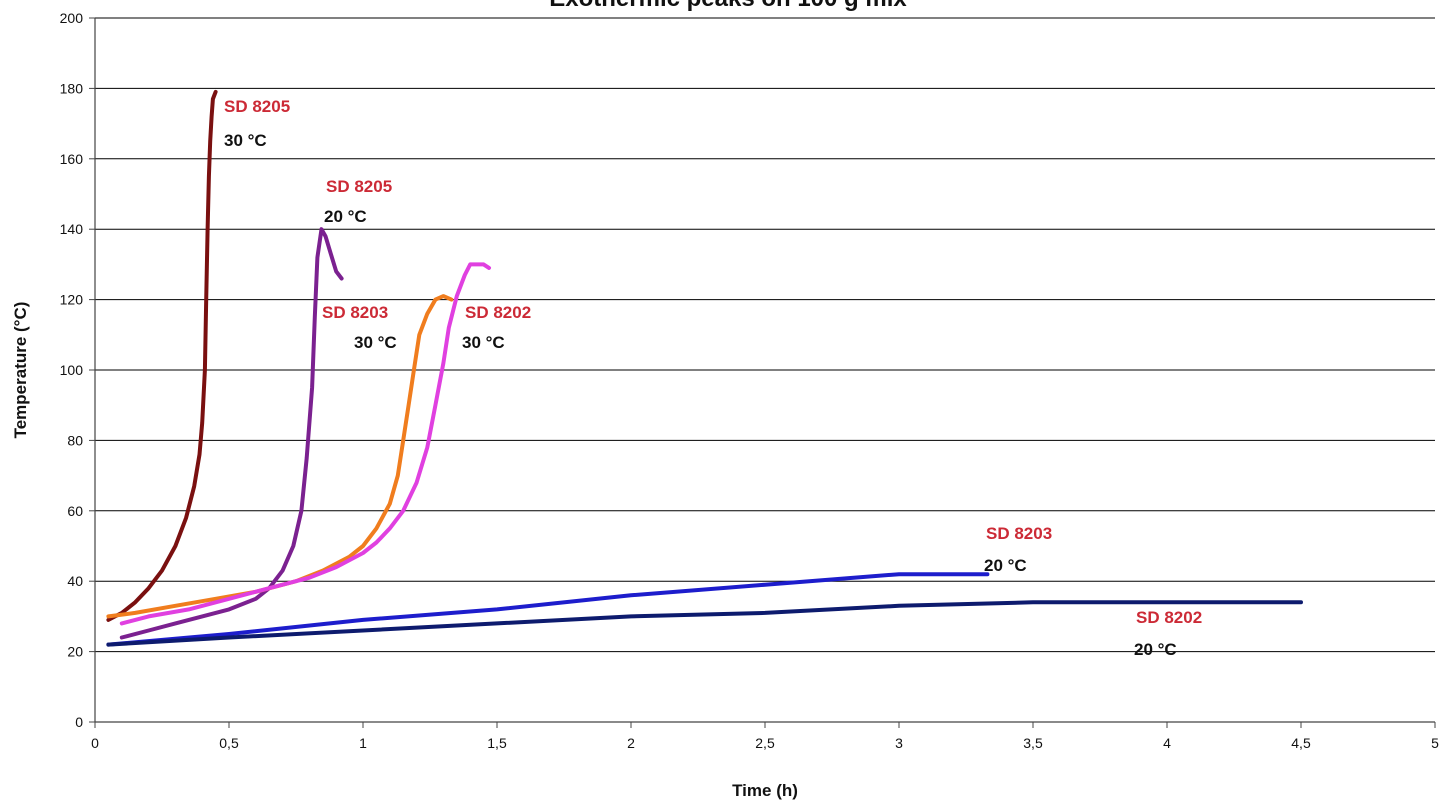 The width and height of the screenshot is (1454, 803). I want to click on x-tick-label: 1, so click(363, 743).